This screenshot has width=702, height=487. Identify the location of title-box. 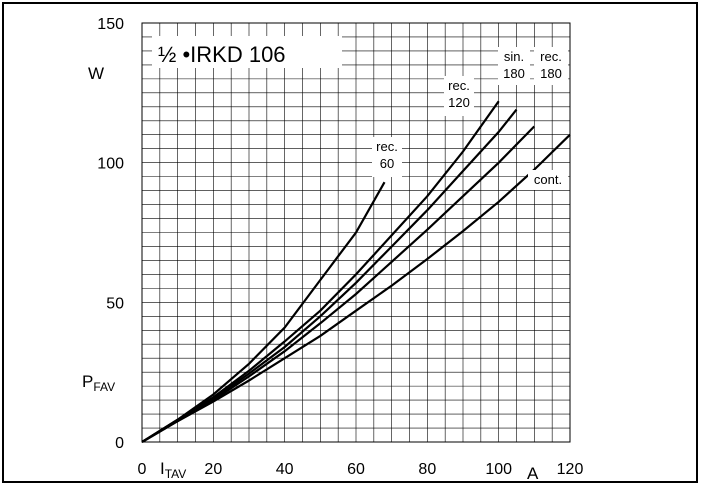
(247, 52).